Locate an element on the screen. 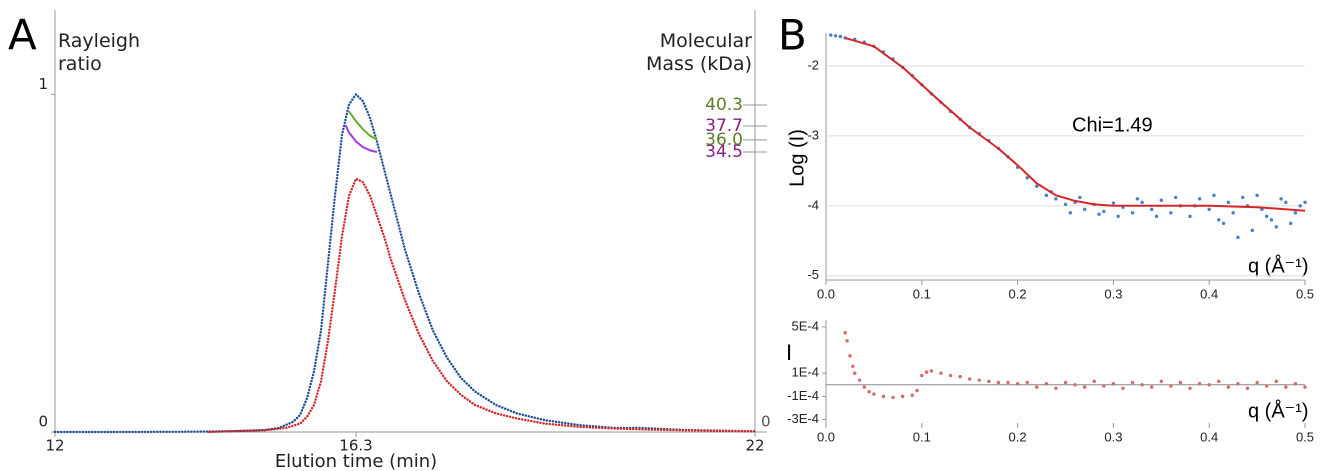  x-tick-label: 16.3 is located at coordinates (355, 446).